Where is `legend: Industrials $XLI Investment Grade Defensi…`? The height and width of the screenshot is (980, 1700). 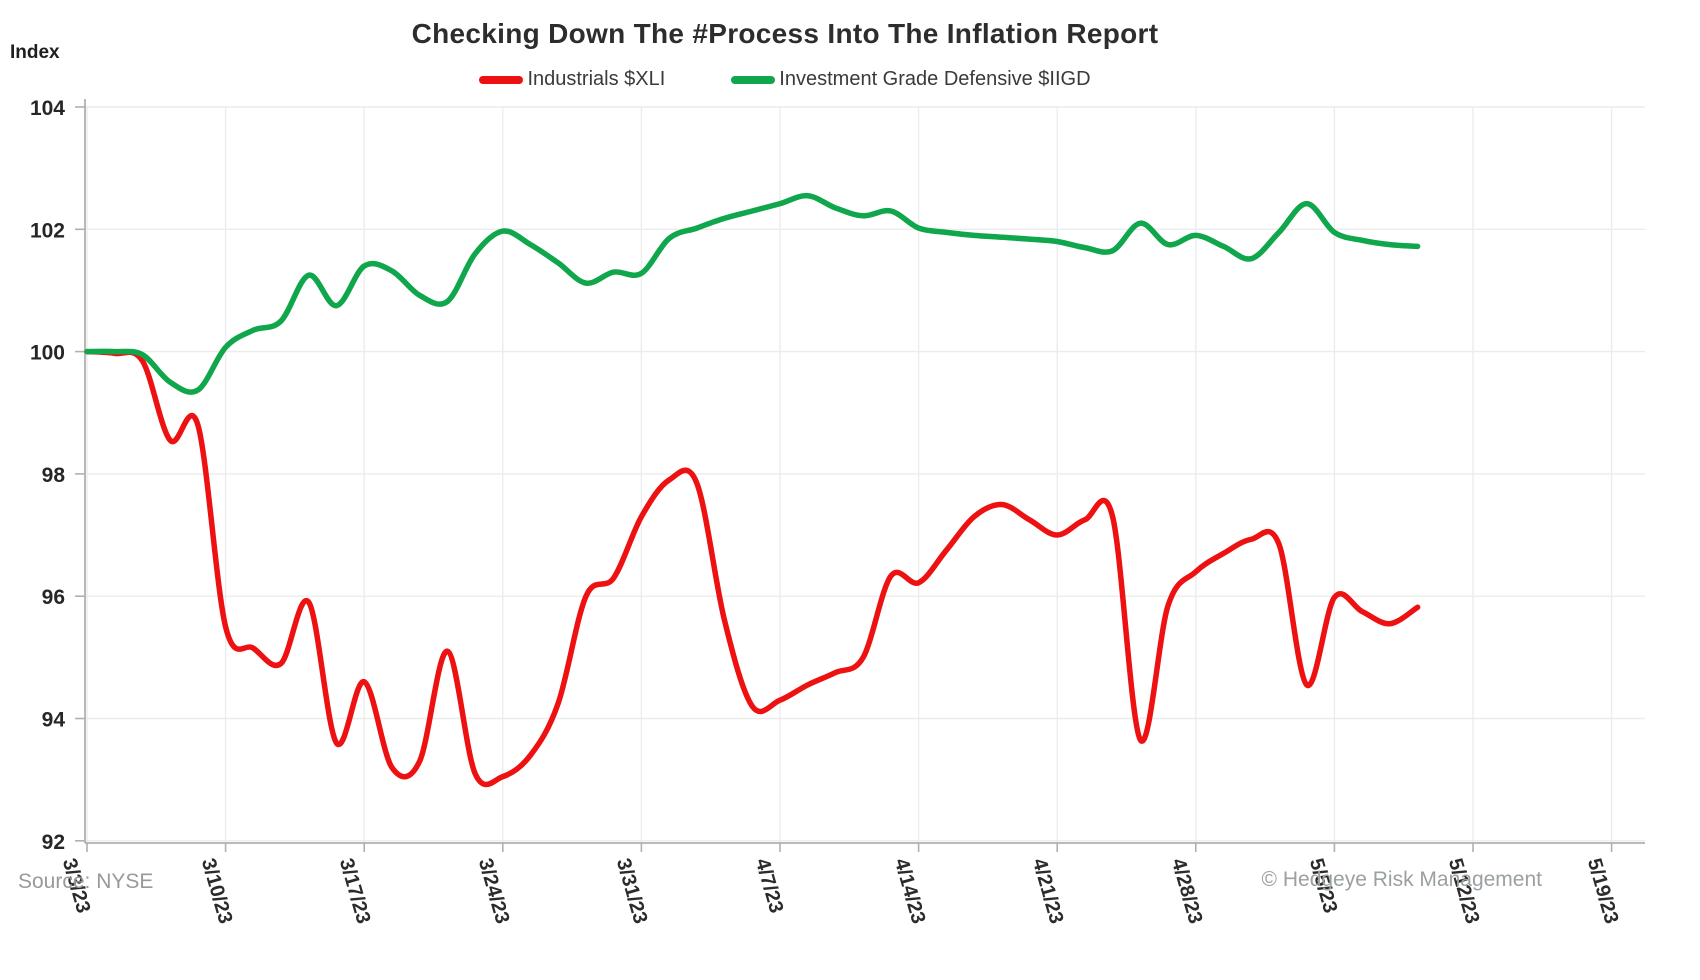
legend: Industrials $XLI Investment Grade Defensi… is located at coordinates (785, 79).